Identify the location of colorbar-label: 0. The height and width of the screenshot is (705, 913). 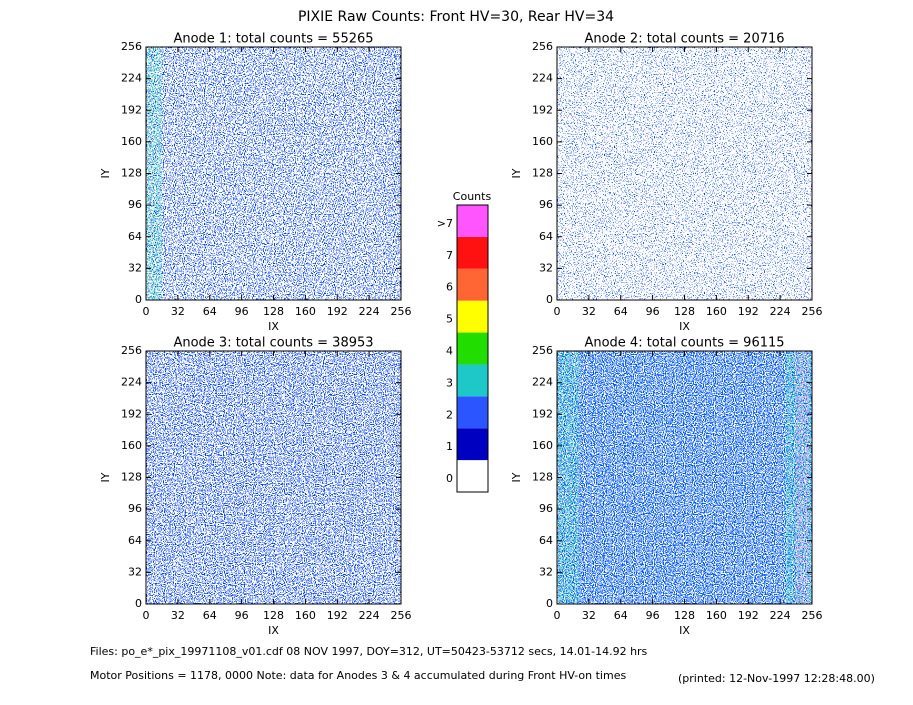
(449, 478).